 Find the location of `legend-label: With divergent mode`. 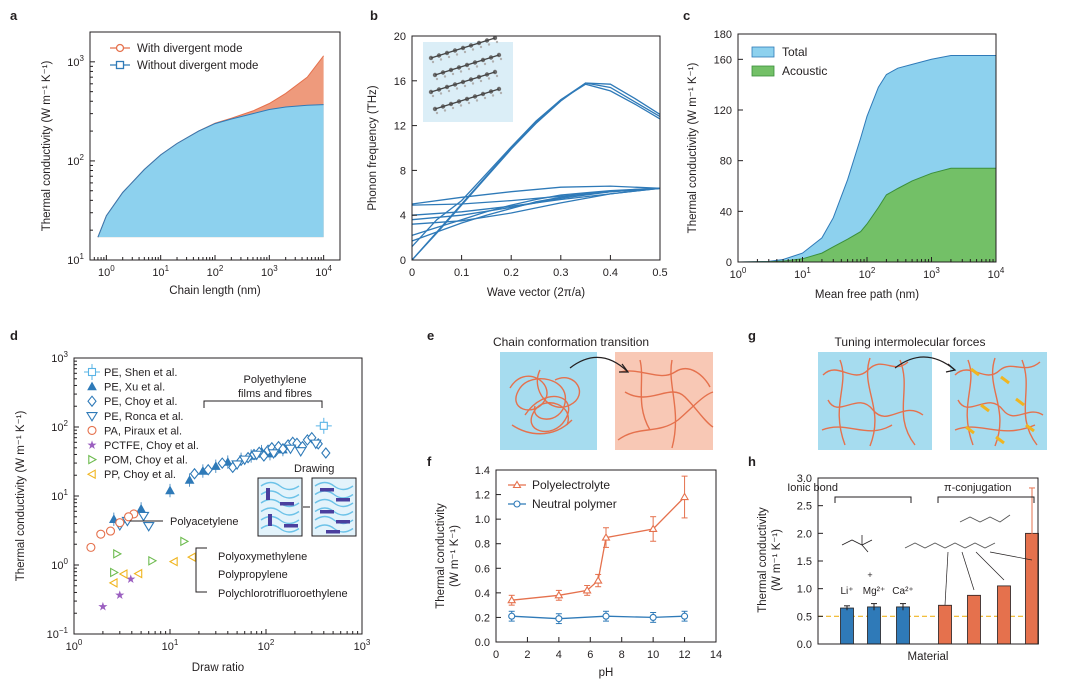

legend-label: With divergent mode is located at coordinates (189, 49).